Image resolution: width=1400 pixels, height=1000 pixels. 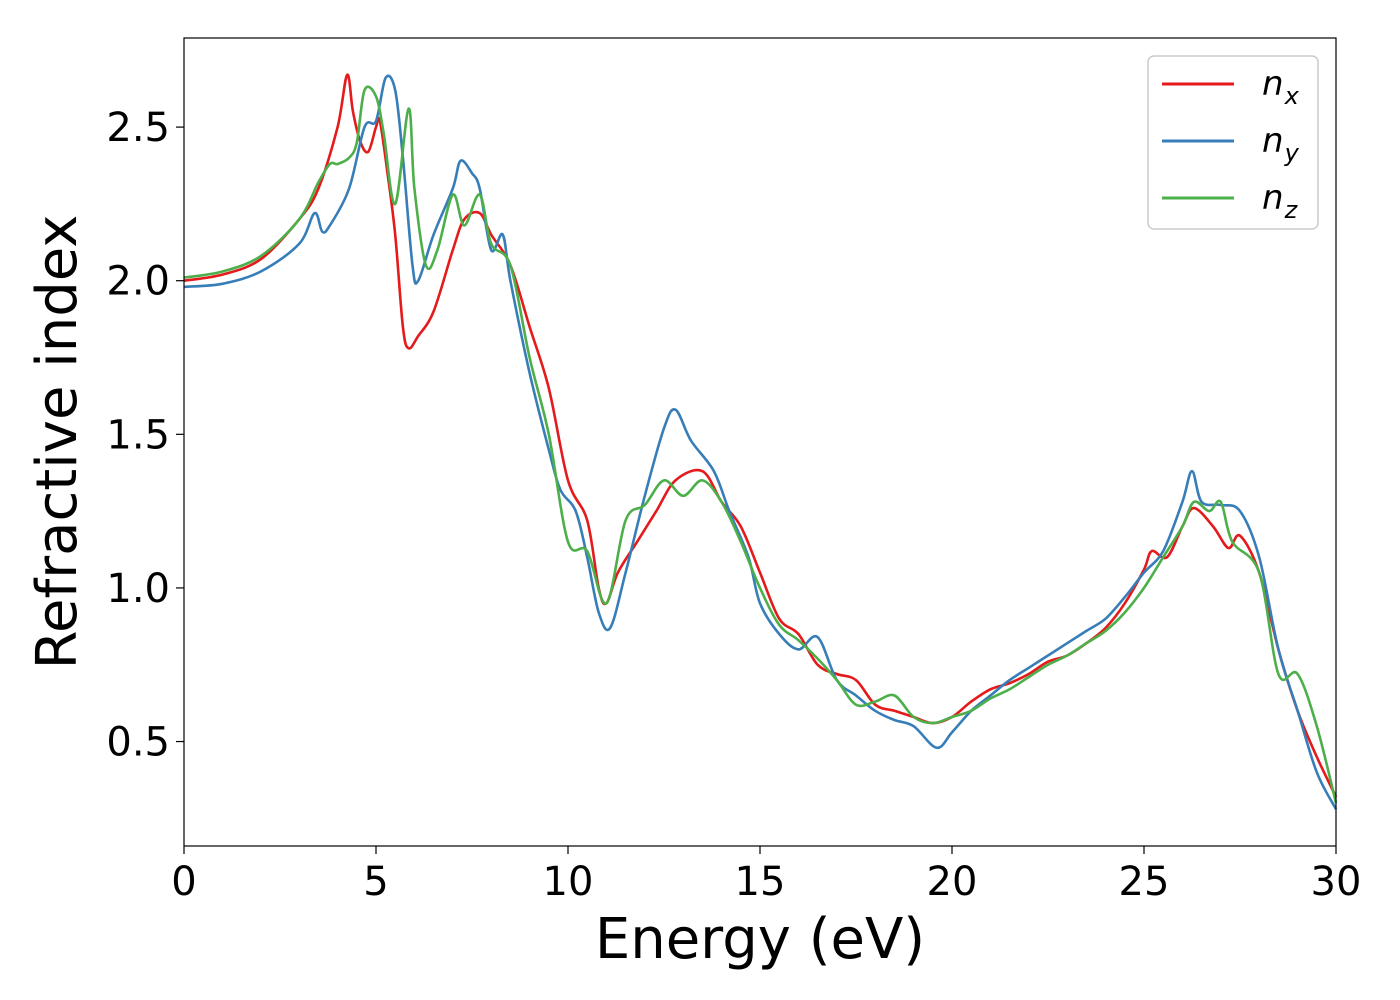 I want to click on legend: nx ny nz, so click(x=1233, y=142).